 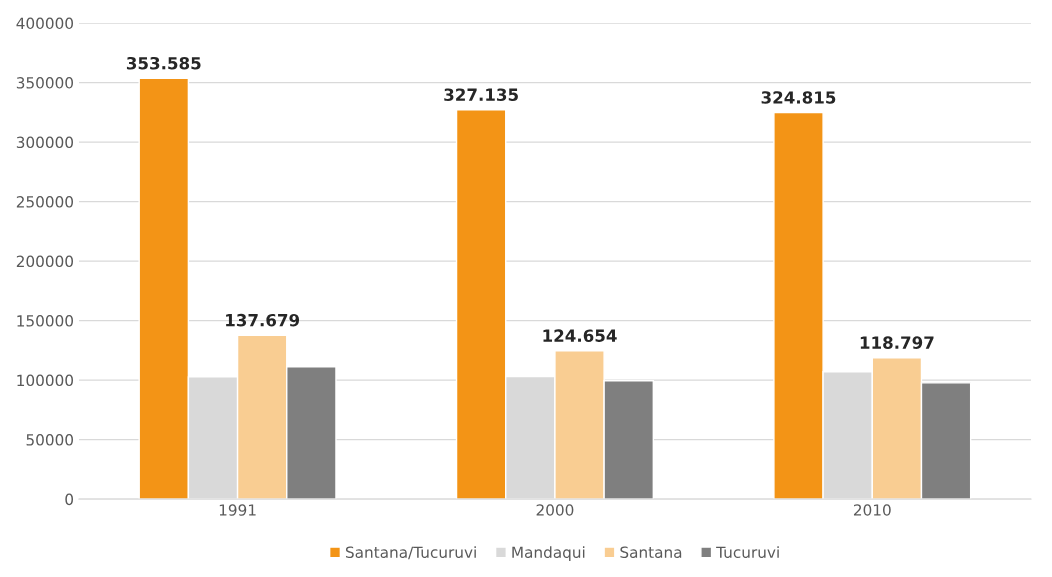 I want to click on legend-label: Mandaqui, so click(x=548, y=553).